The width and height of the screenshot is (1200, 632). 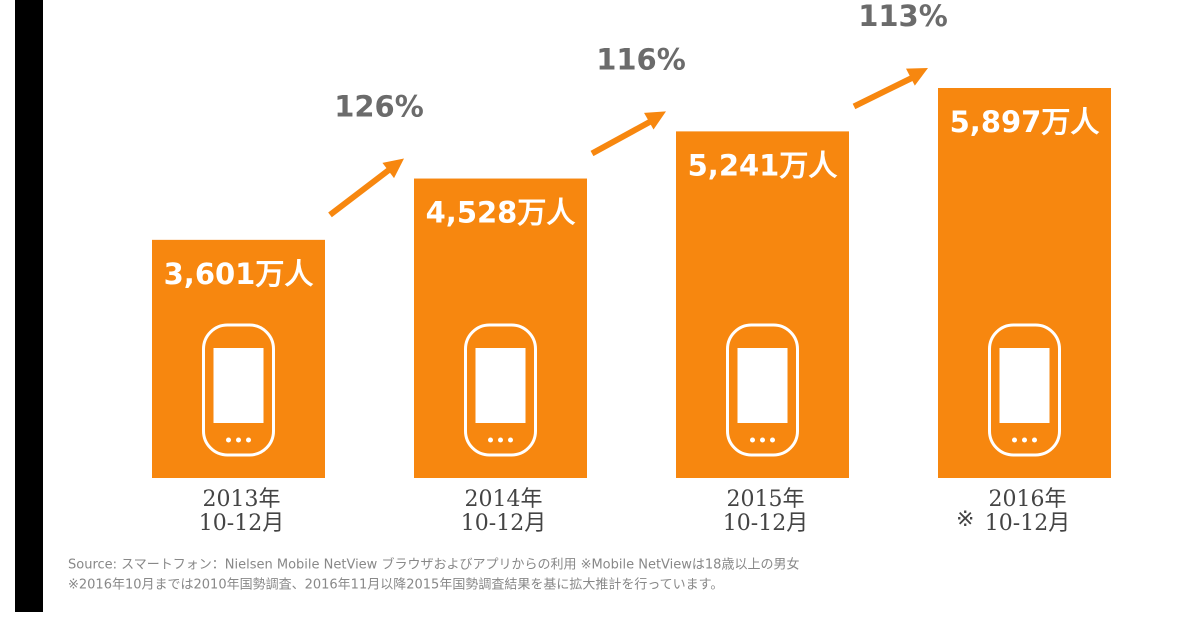 What do you see at coordinates (766, 499) in the screenshot?
I see `x-tick-label: 2015年` at bounding box center [766, 499].